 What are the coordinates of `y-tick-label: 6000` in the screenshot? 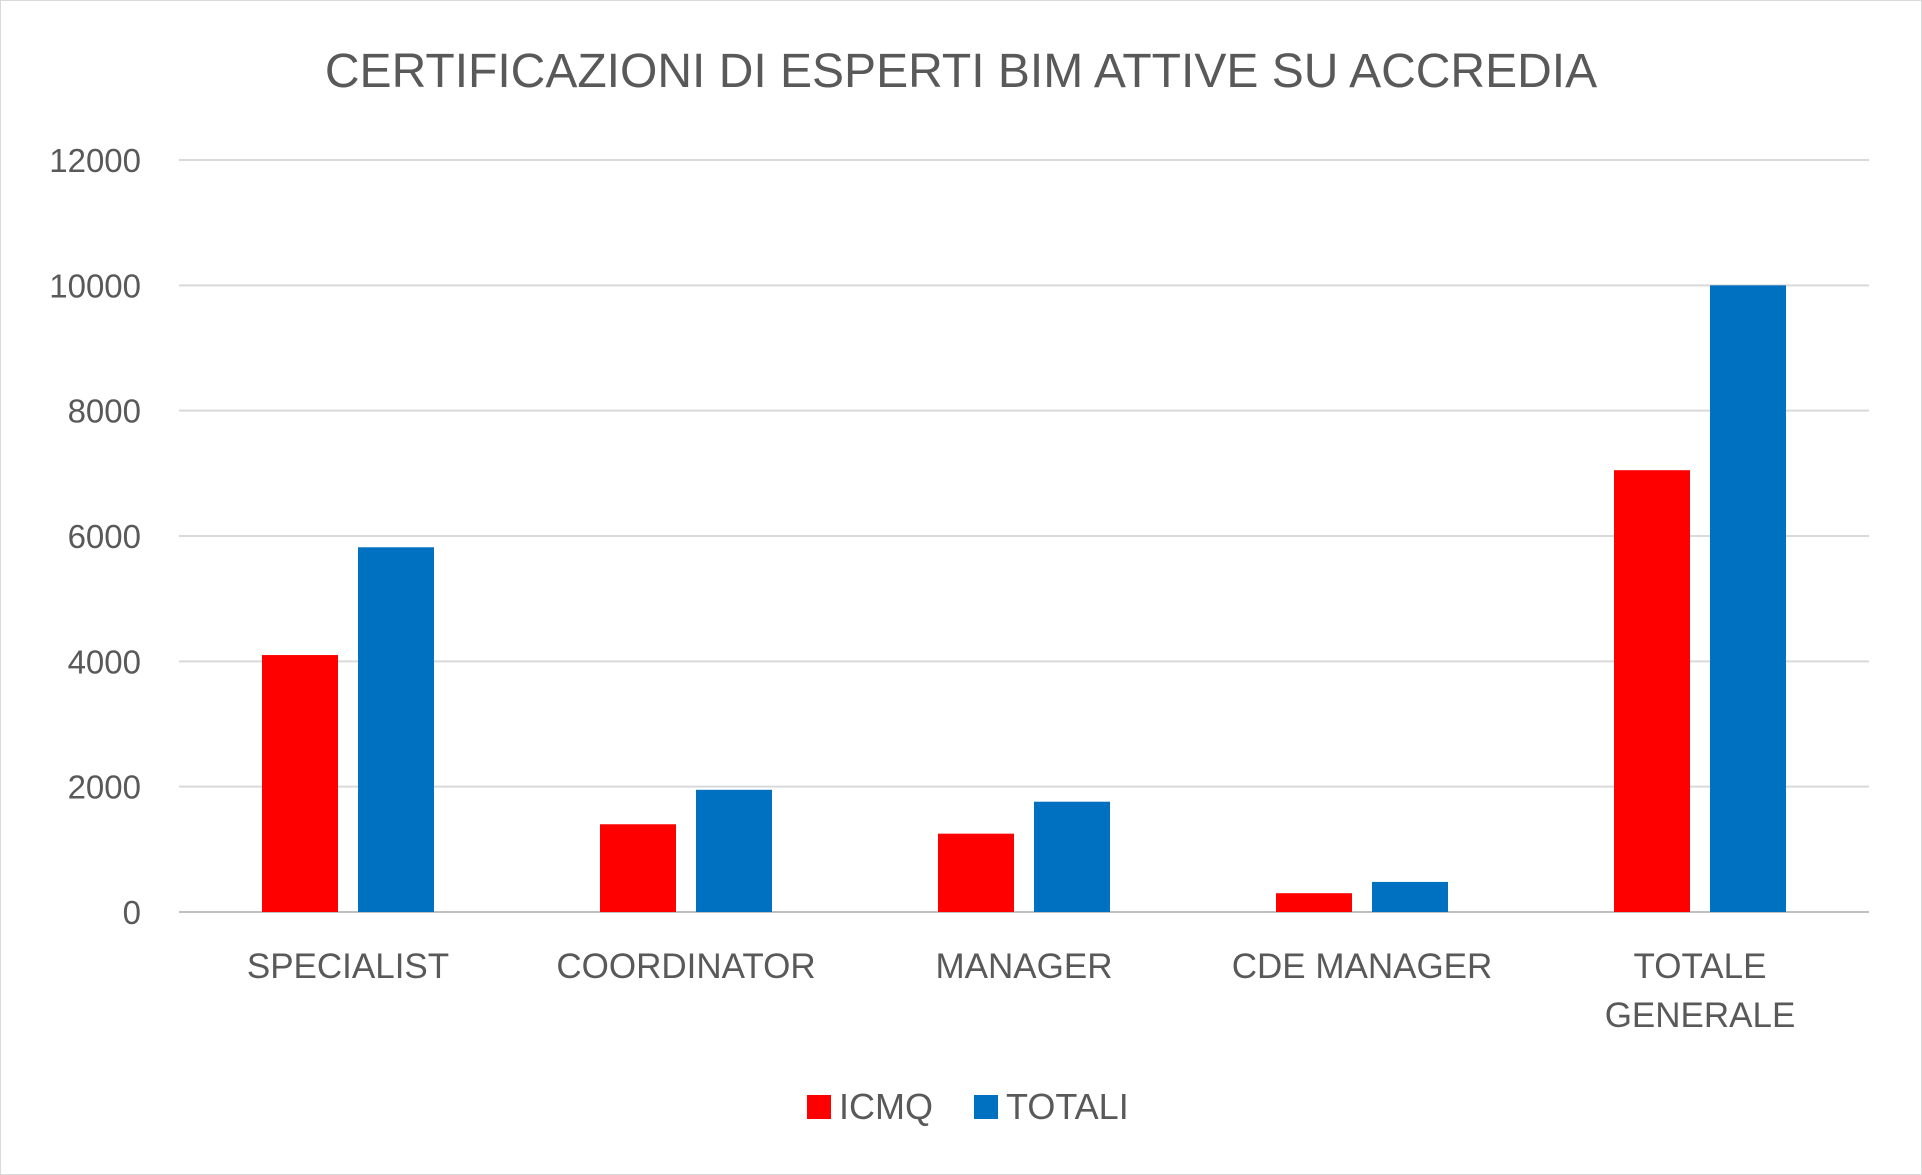 It's located at (104, 536).